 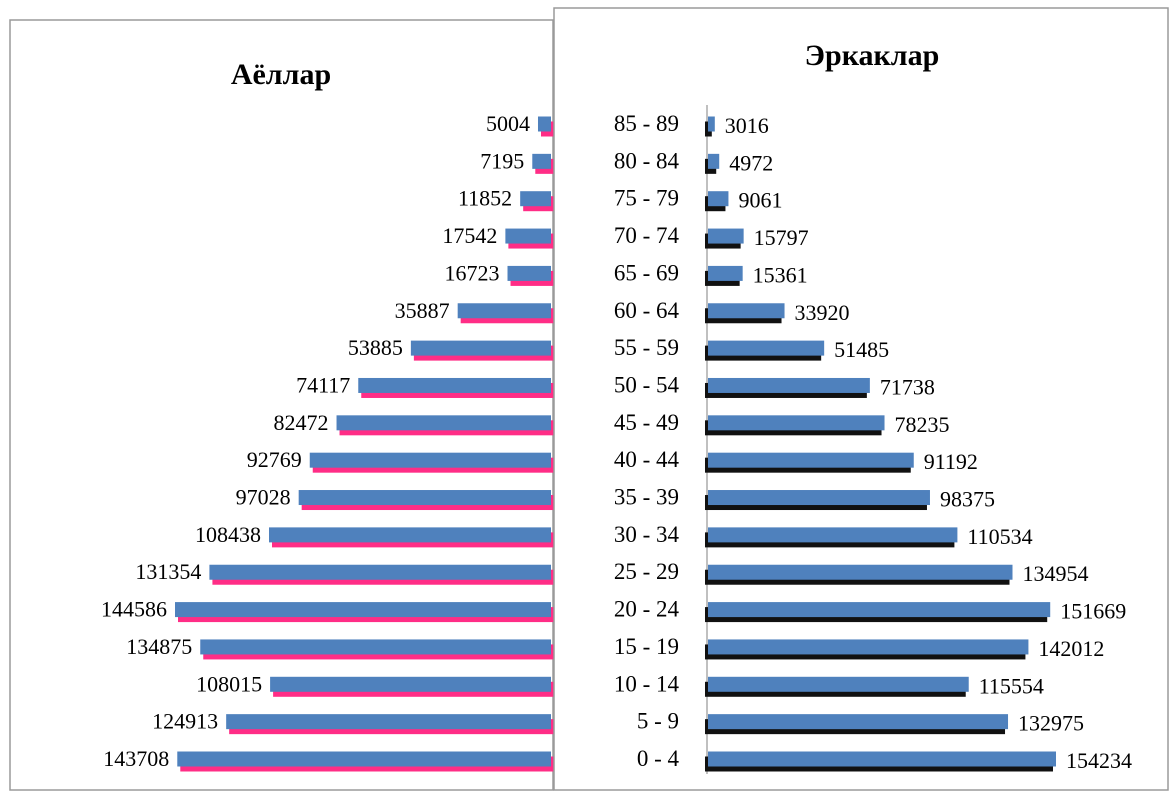 What do you see at coordinates (646, 497) in the screenshot?
I see `age-group-label-35-39: 35 - 39` at bounding box center [646, 497].